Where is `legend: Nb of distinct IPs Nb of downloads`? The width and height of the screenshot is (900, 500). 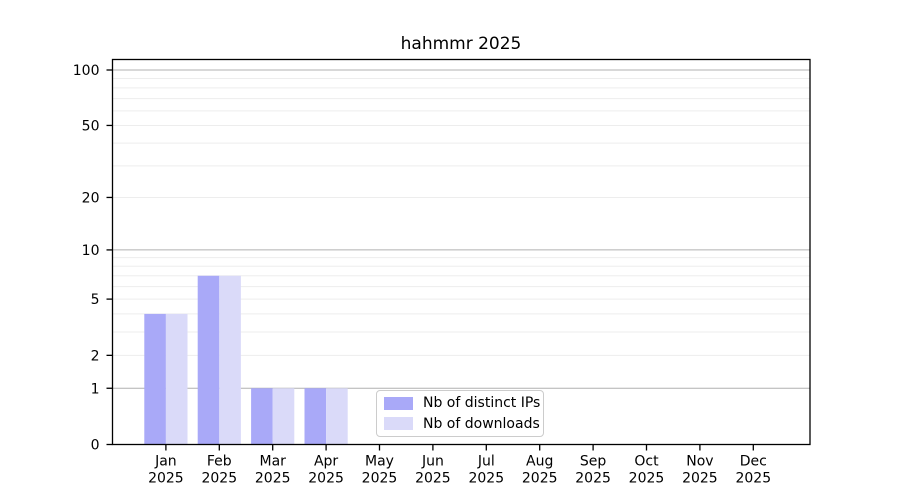 legend: Nb of distinct IPs Nb of downloads is located at coordinates (460, 413).